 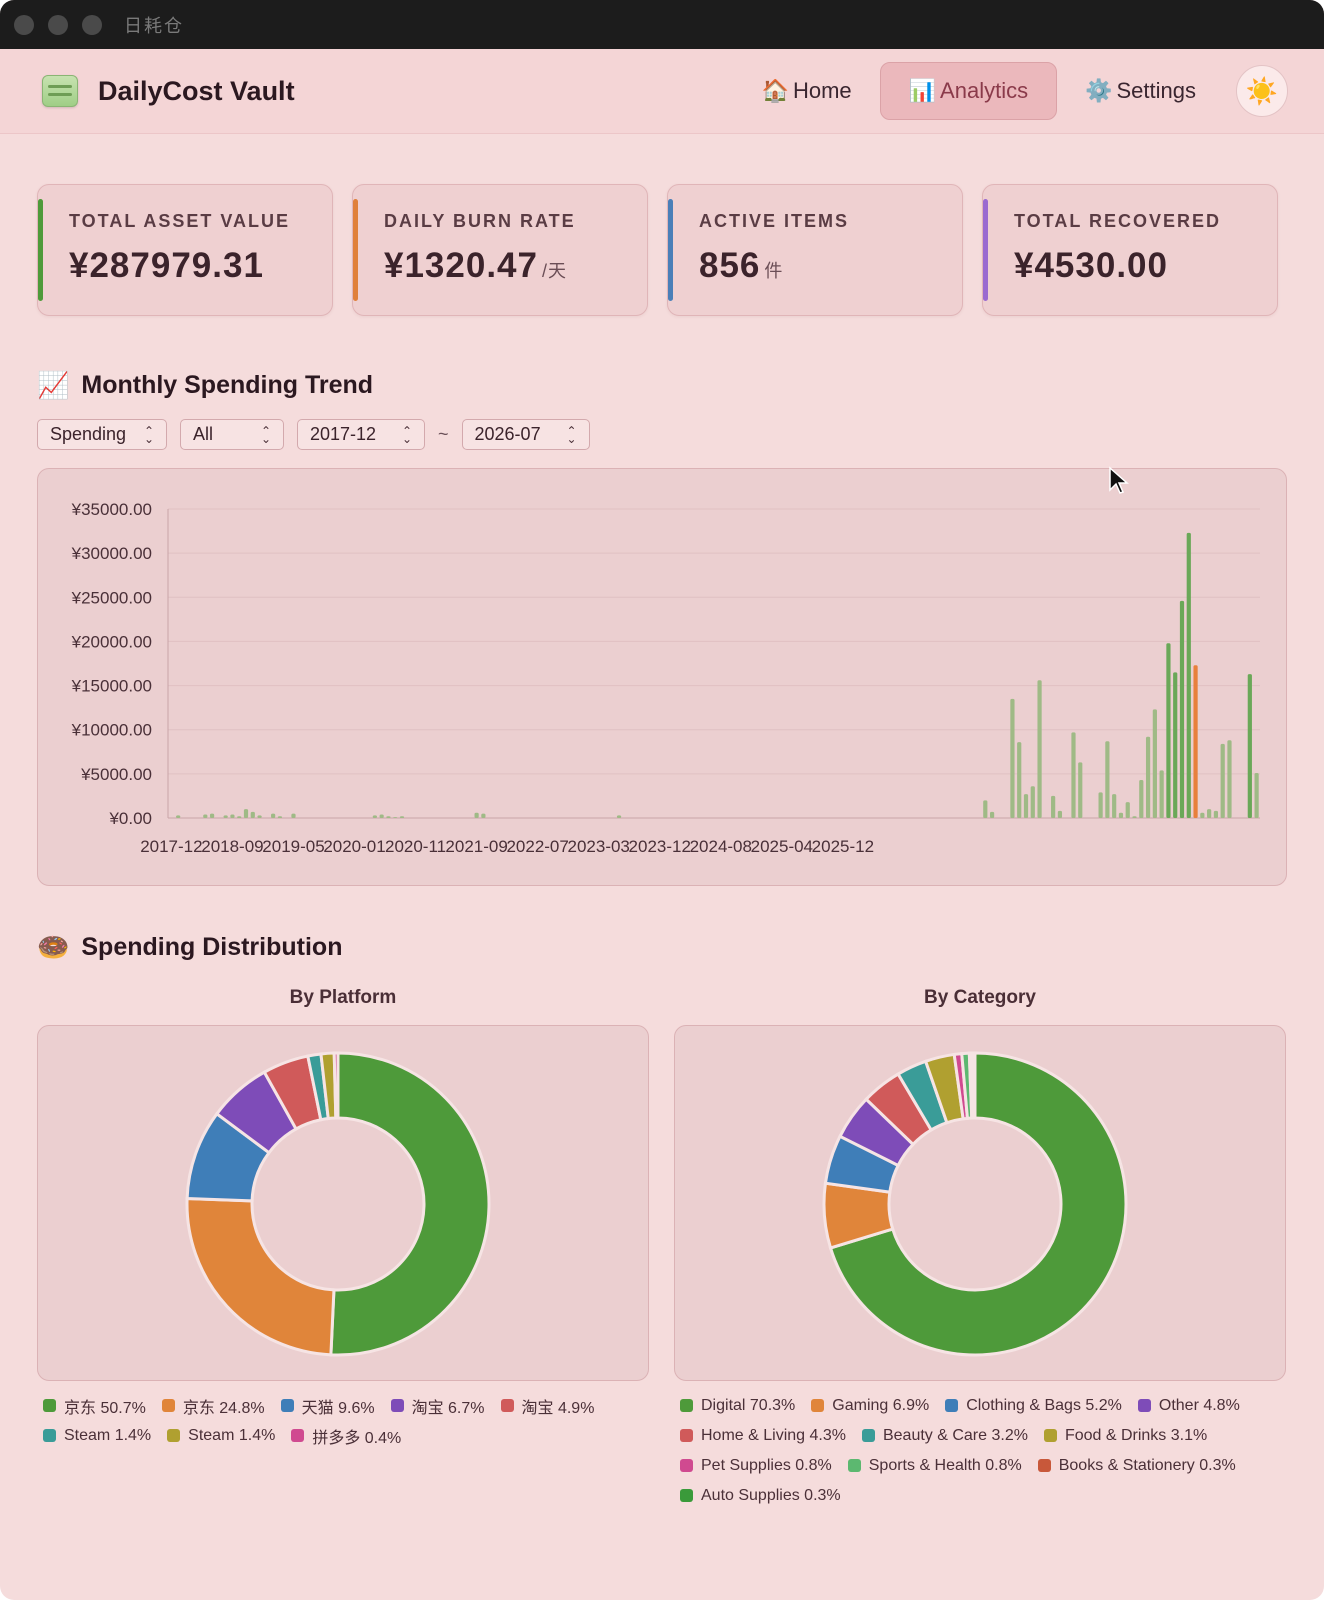 I want to click on legend-item: Beauty & Care 3.2%, so click(x=944, y=1435).